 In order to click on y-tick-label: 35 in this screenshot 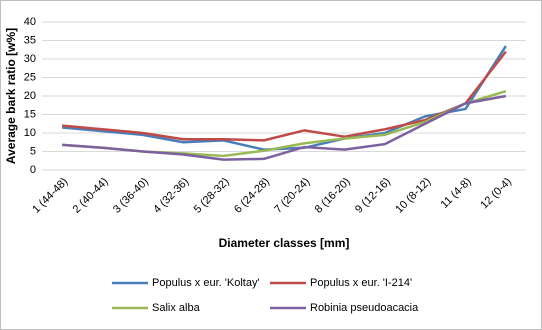, I will do `click(30, 40)`.